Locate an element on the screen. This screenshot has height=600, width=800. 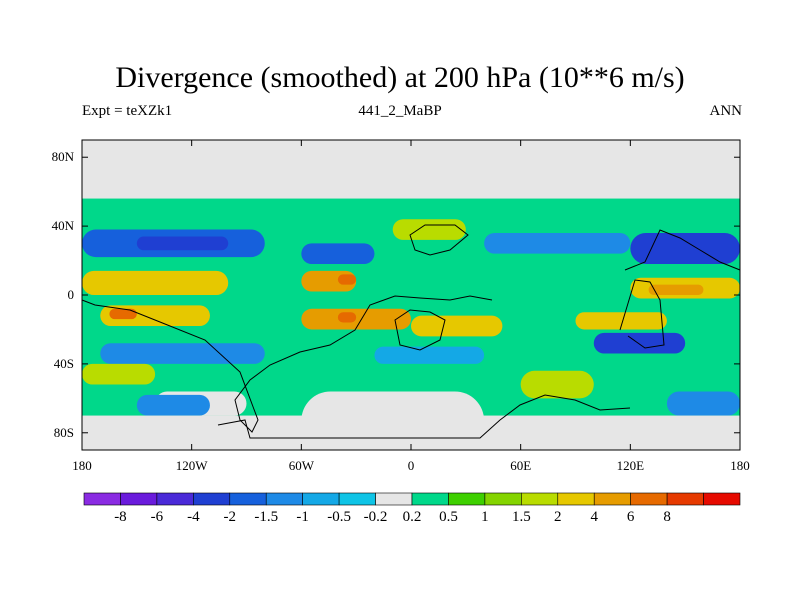
colorbar-label-6: -0.5 is located at coordinates (339, 517).